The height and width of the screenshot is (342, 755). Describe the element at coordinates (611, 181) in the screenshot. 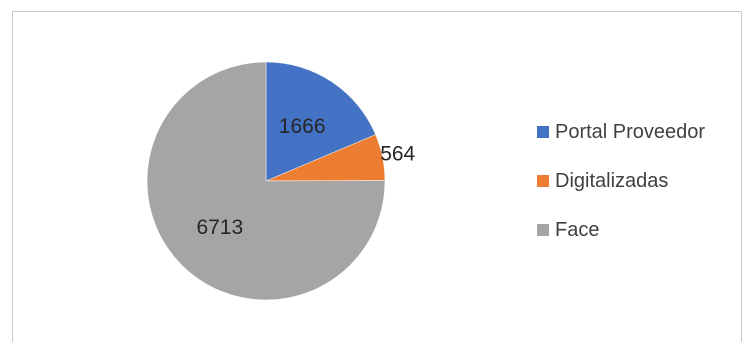

I see `legend-label-digitalizadas: Digitalizadas` at that location.